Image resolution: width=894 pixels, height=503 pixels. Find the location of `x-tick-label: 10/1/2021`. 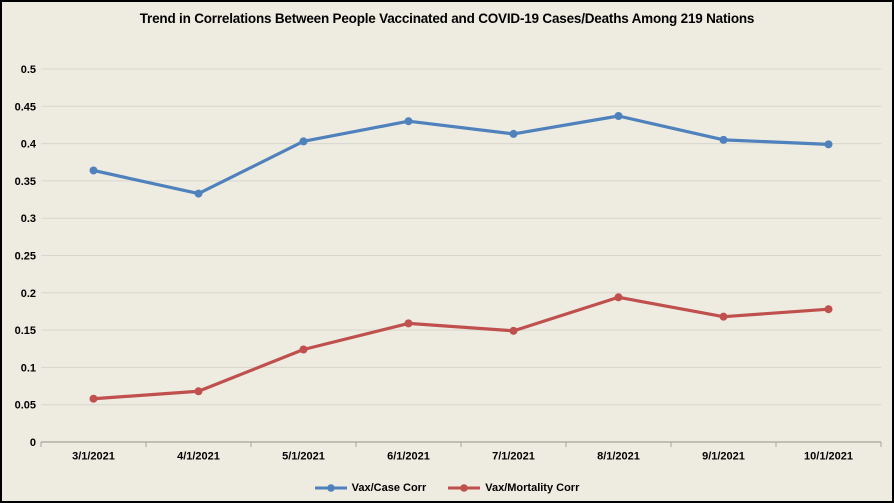

x-tick-label: 10/1/2021 is located at coordinates (828, 457).